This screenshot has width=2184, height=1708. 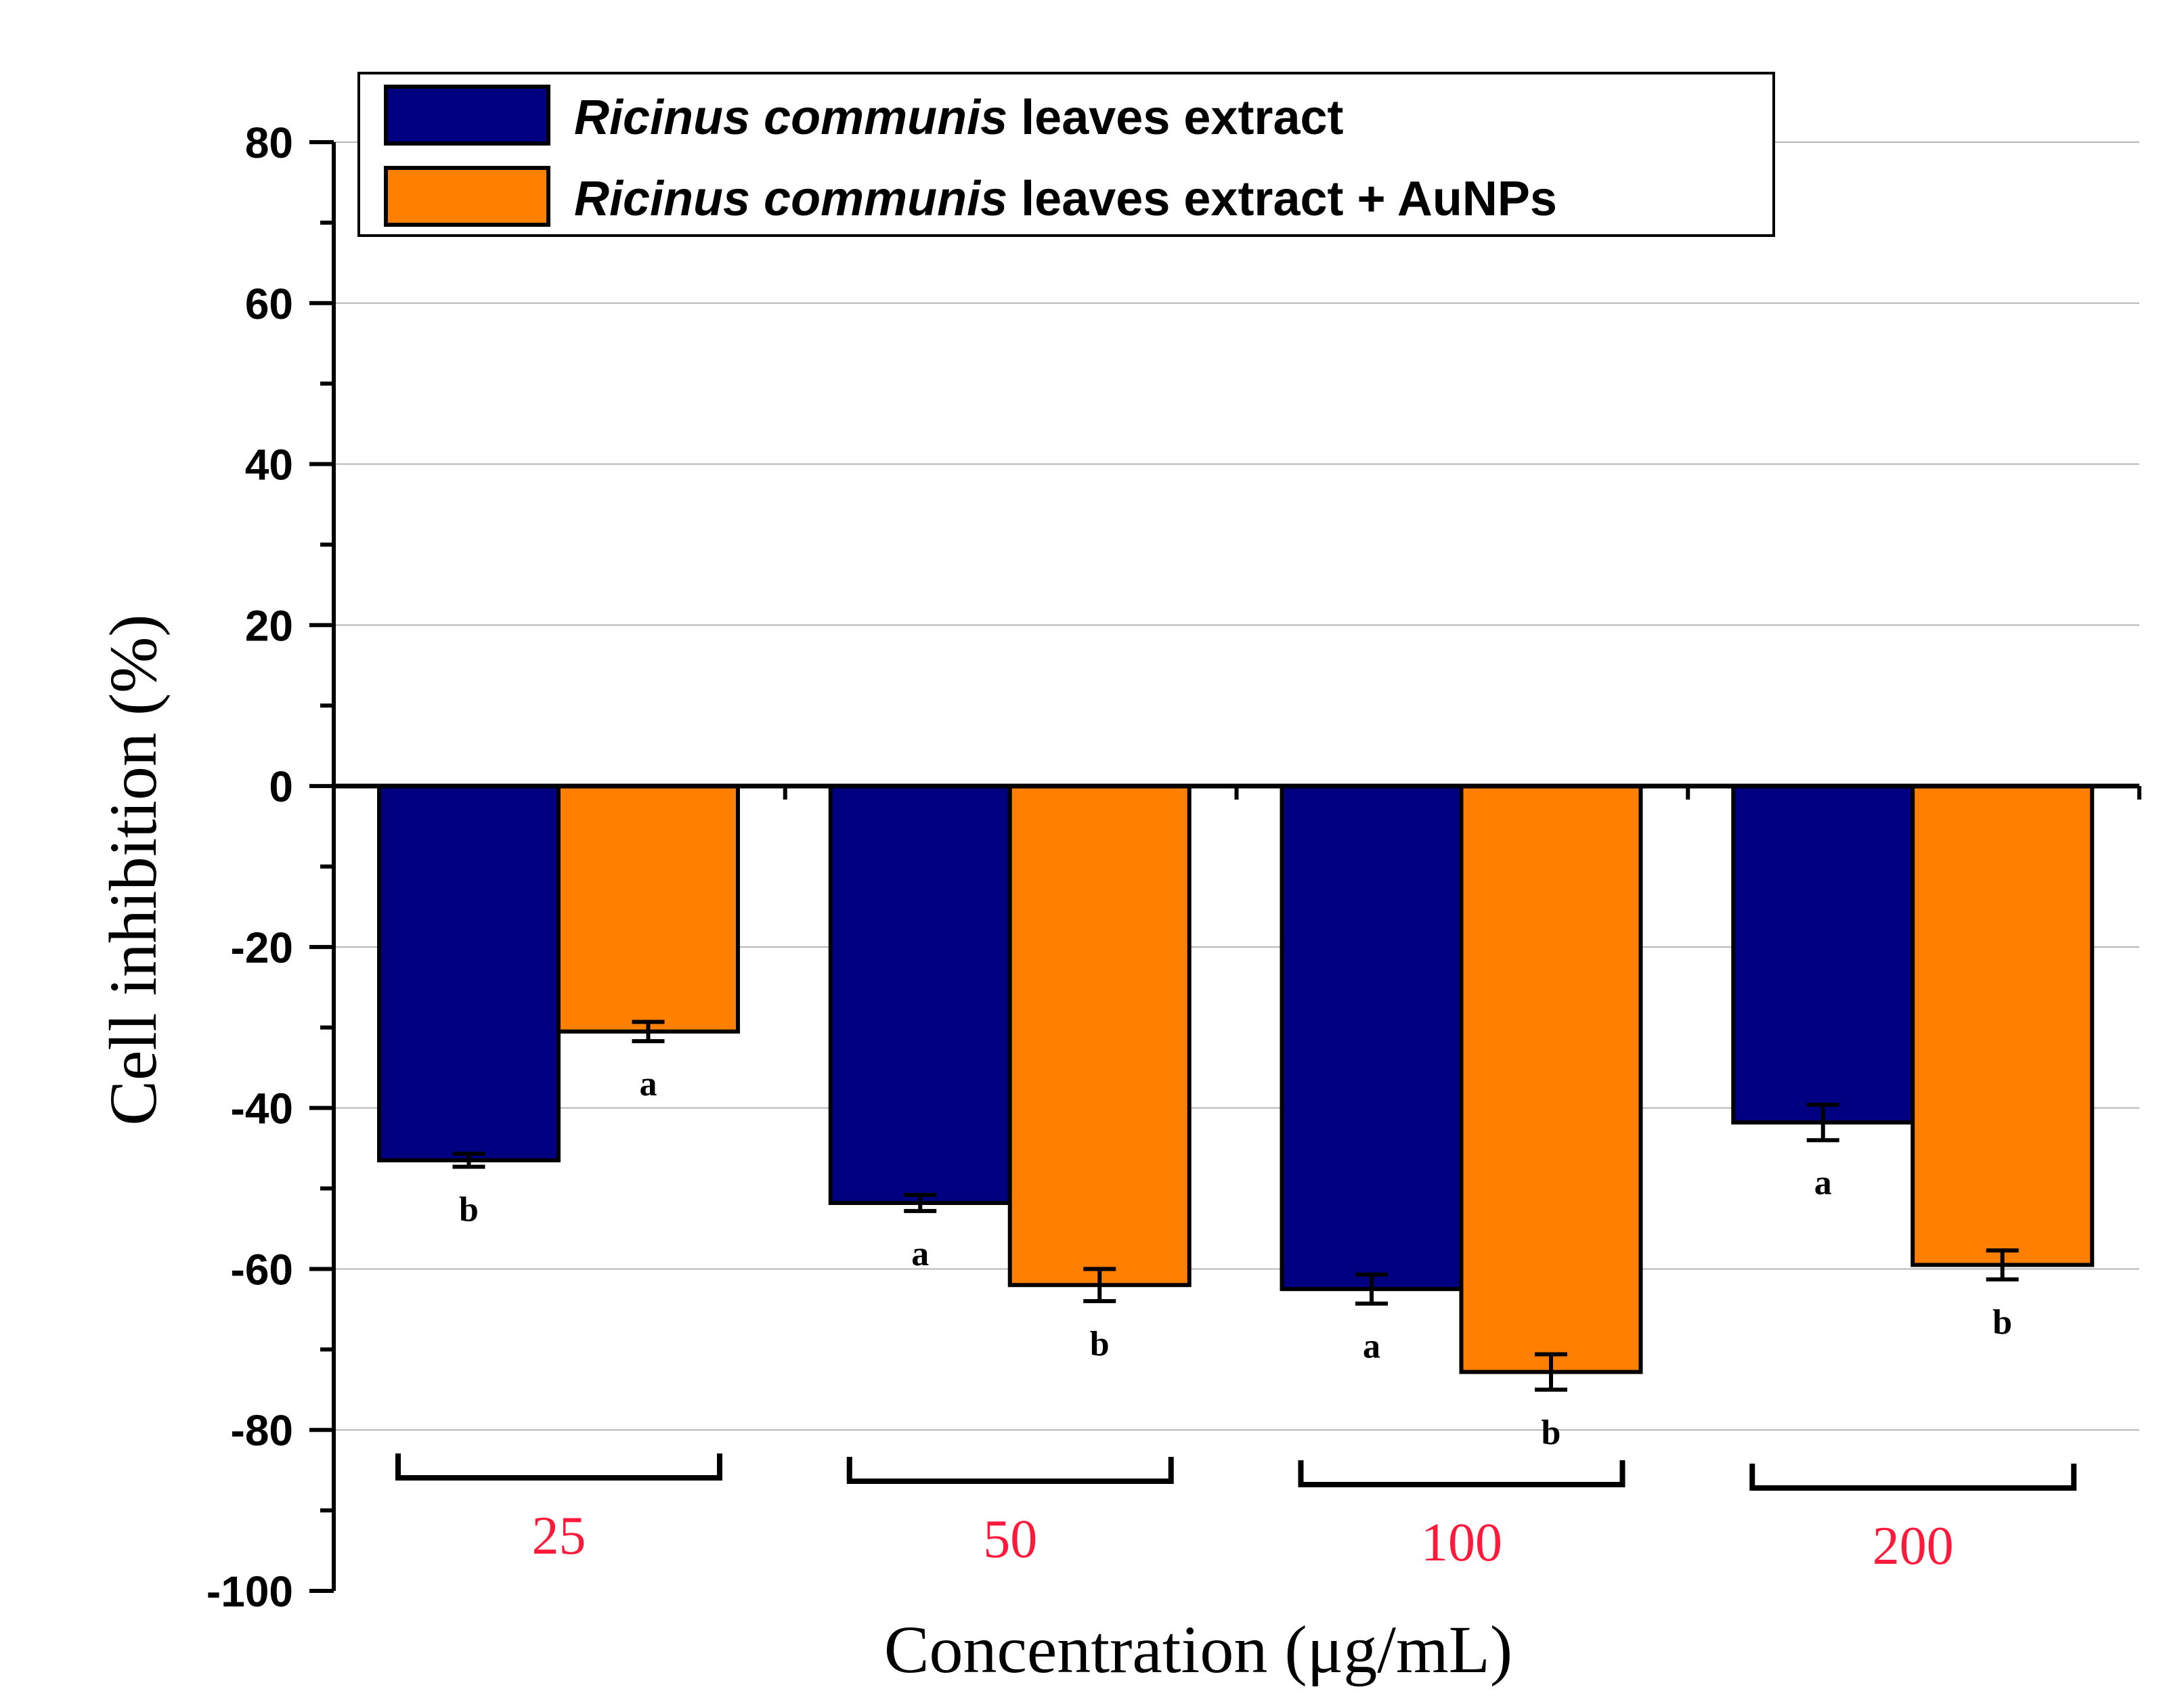 I want to click on sig-label-50-series-2: b, so click(x=1100, y=1344).